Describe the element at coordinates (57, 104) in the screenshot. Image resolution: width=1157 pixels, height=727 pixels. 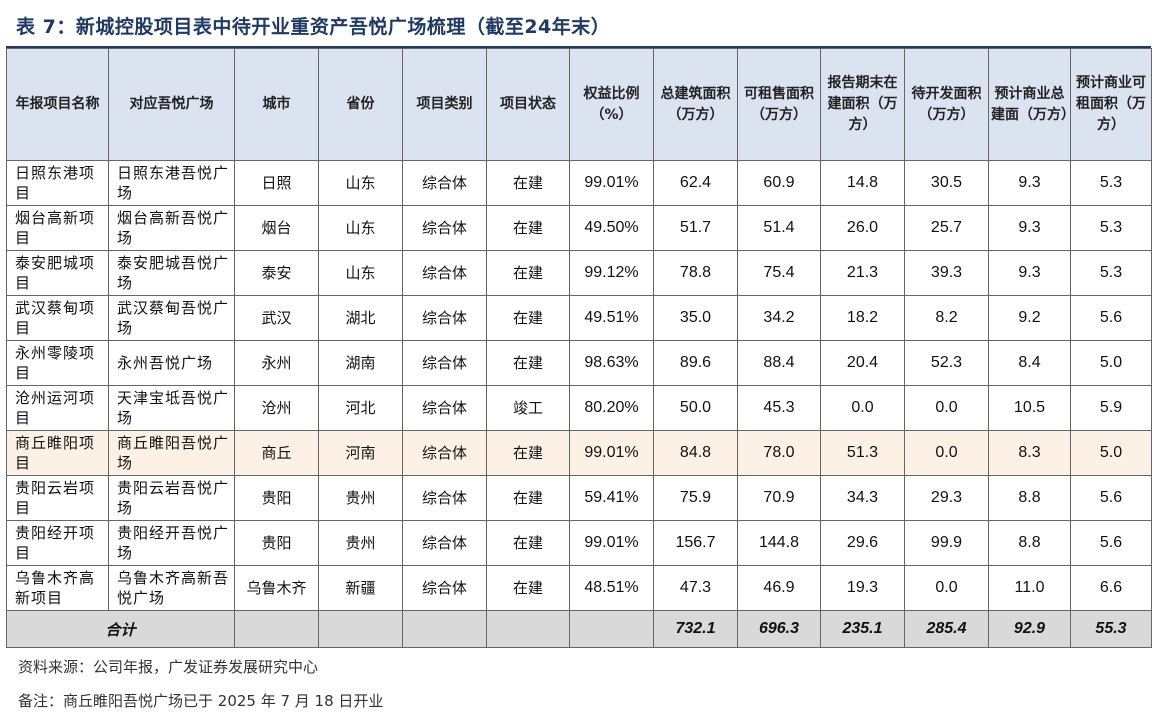
I see `column-header: 年报项目名称` at that location.